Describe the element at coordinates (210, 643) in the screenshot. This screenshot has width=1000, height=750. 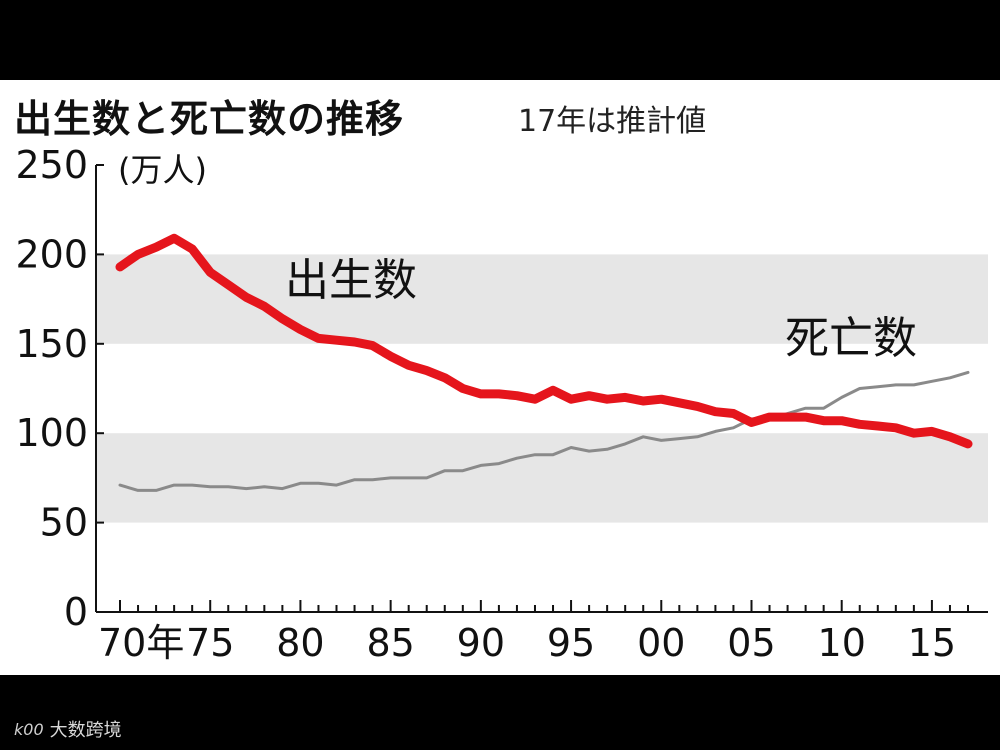
I see `x-tick-label-1975: 75` at that location.